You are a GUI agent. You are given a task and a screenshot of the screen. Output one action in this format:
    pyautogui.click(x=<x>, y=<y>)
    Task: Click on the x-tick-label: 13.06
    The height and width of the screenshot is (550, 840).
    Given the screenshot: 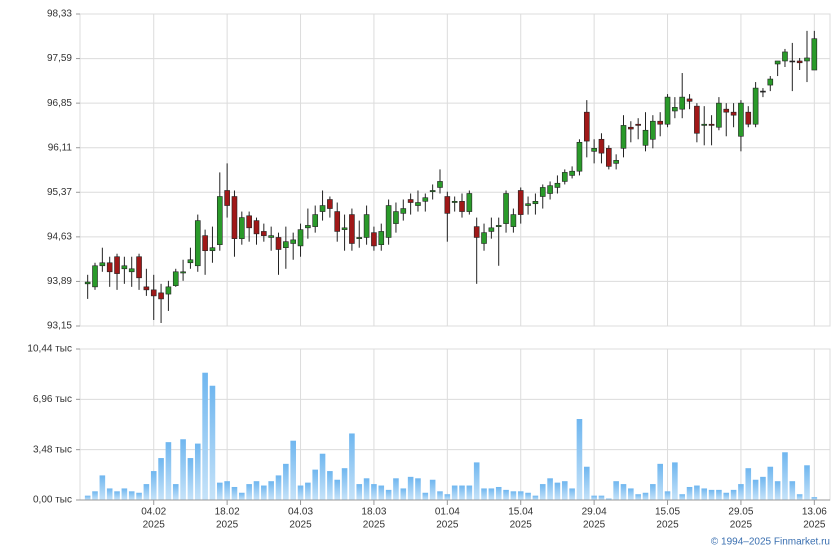 What is the action you would take?
    pyautogui.click(x=814, y=512)
    